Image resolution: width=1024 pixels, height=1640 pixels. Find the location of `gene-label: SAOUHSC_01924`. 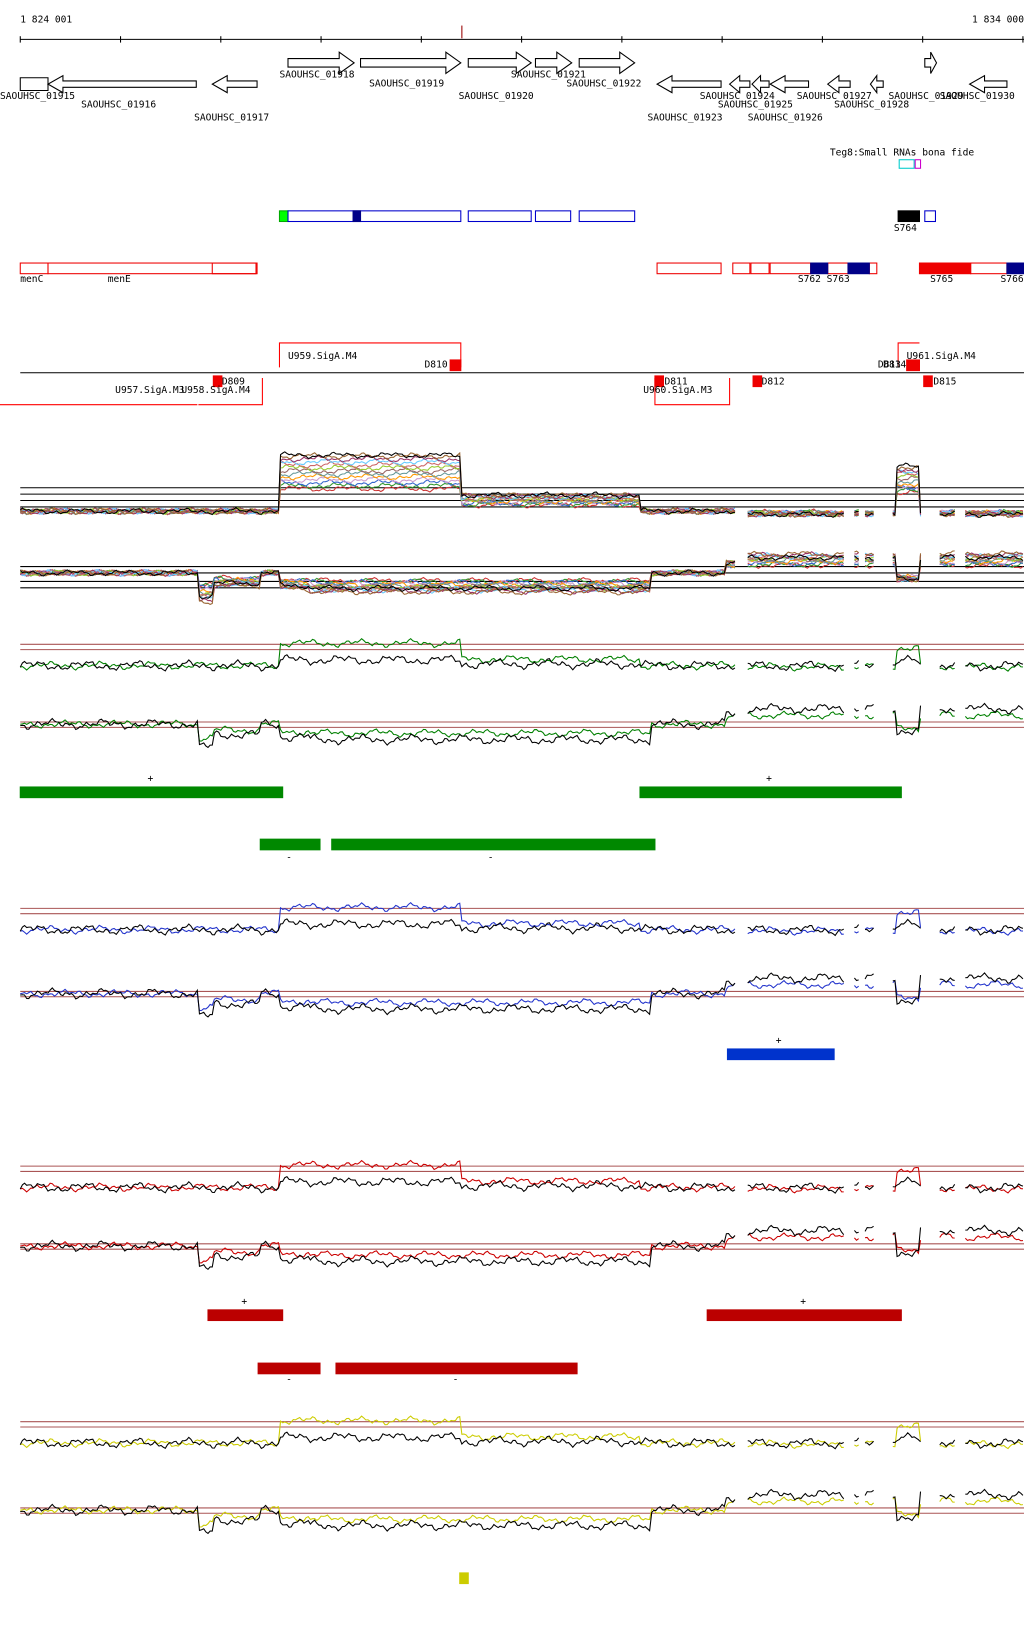

gene-label: SAOUHSC_01924 is located at coordinates (737, 96).